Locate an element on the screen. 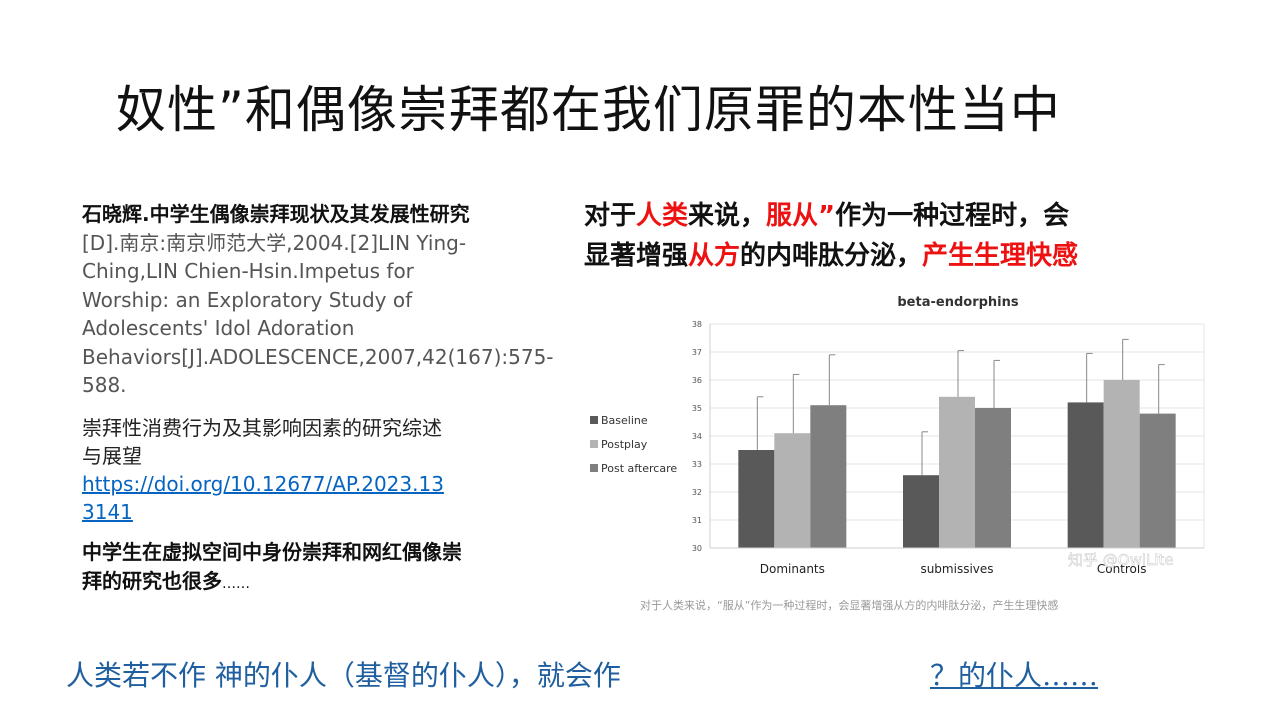 The image size is (1280, 720). y-tick-label: 38 is located at coordinates (697, 324).